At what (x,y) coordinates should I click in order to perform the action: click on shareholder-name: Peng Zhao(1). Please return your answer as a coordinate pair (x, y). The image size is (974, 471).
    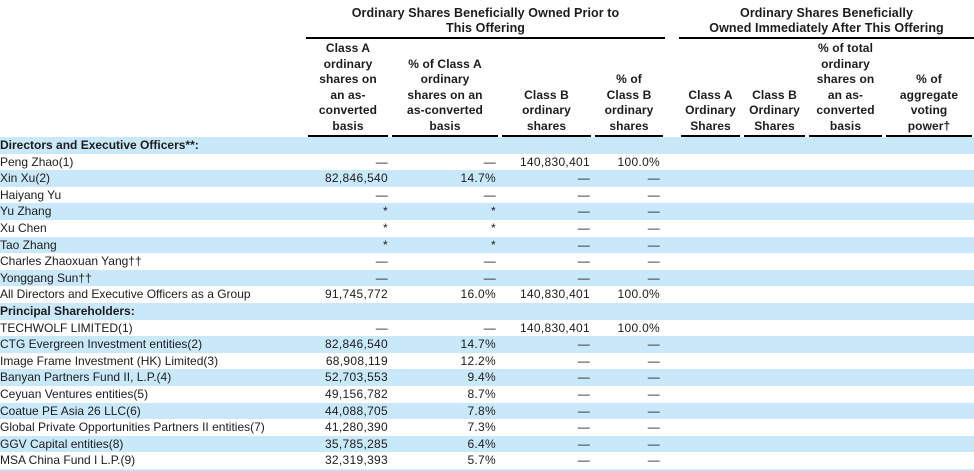
    Looking at the image, I should click on (37, 161).